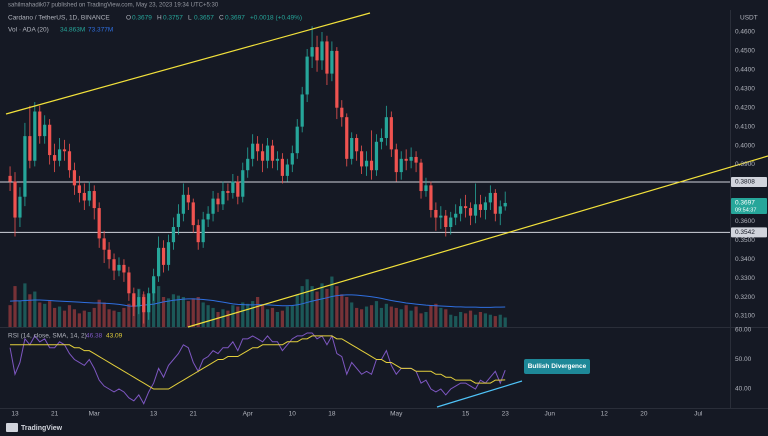 Image resolution: width=768 pixels, height=436 pixels. What do you see at coordinates (12, 427) in the screenshot?
I see `brand-icon` at bounding box center [12, 427].